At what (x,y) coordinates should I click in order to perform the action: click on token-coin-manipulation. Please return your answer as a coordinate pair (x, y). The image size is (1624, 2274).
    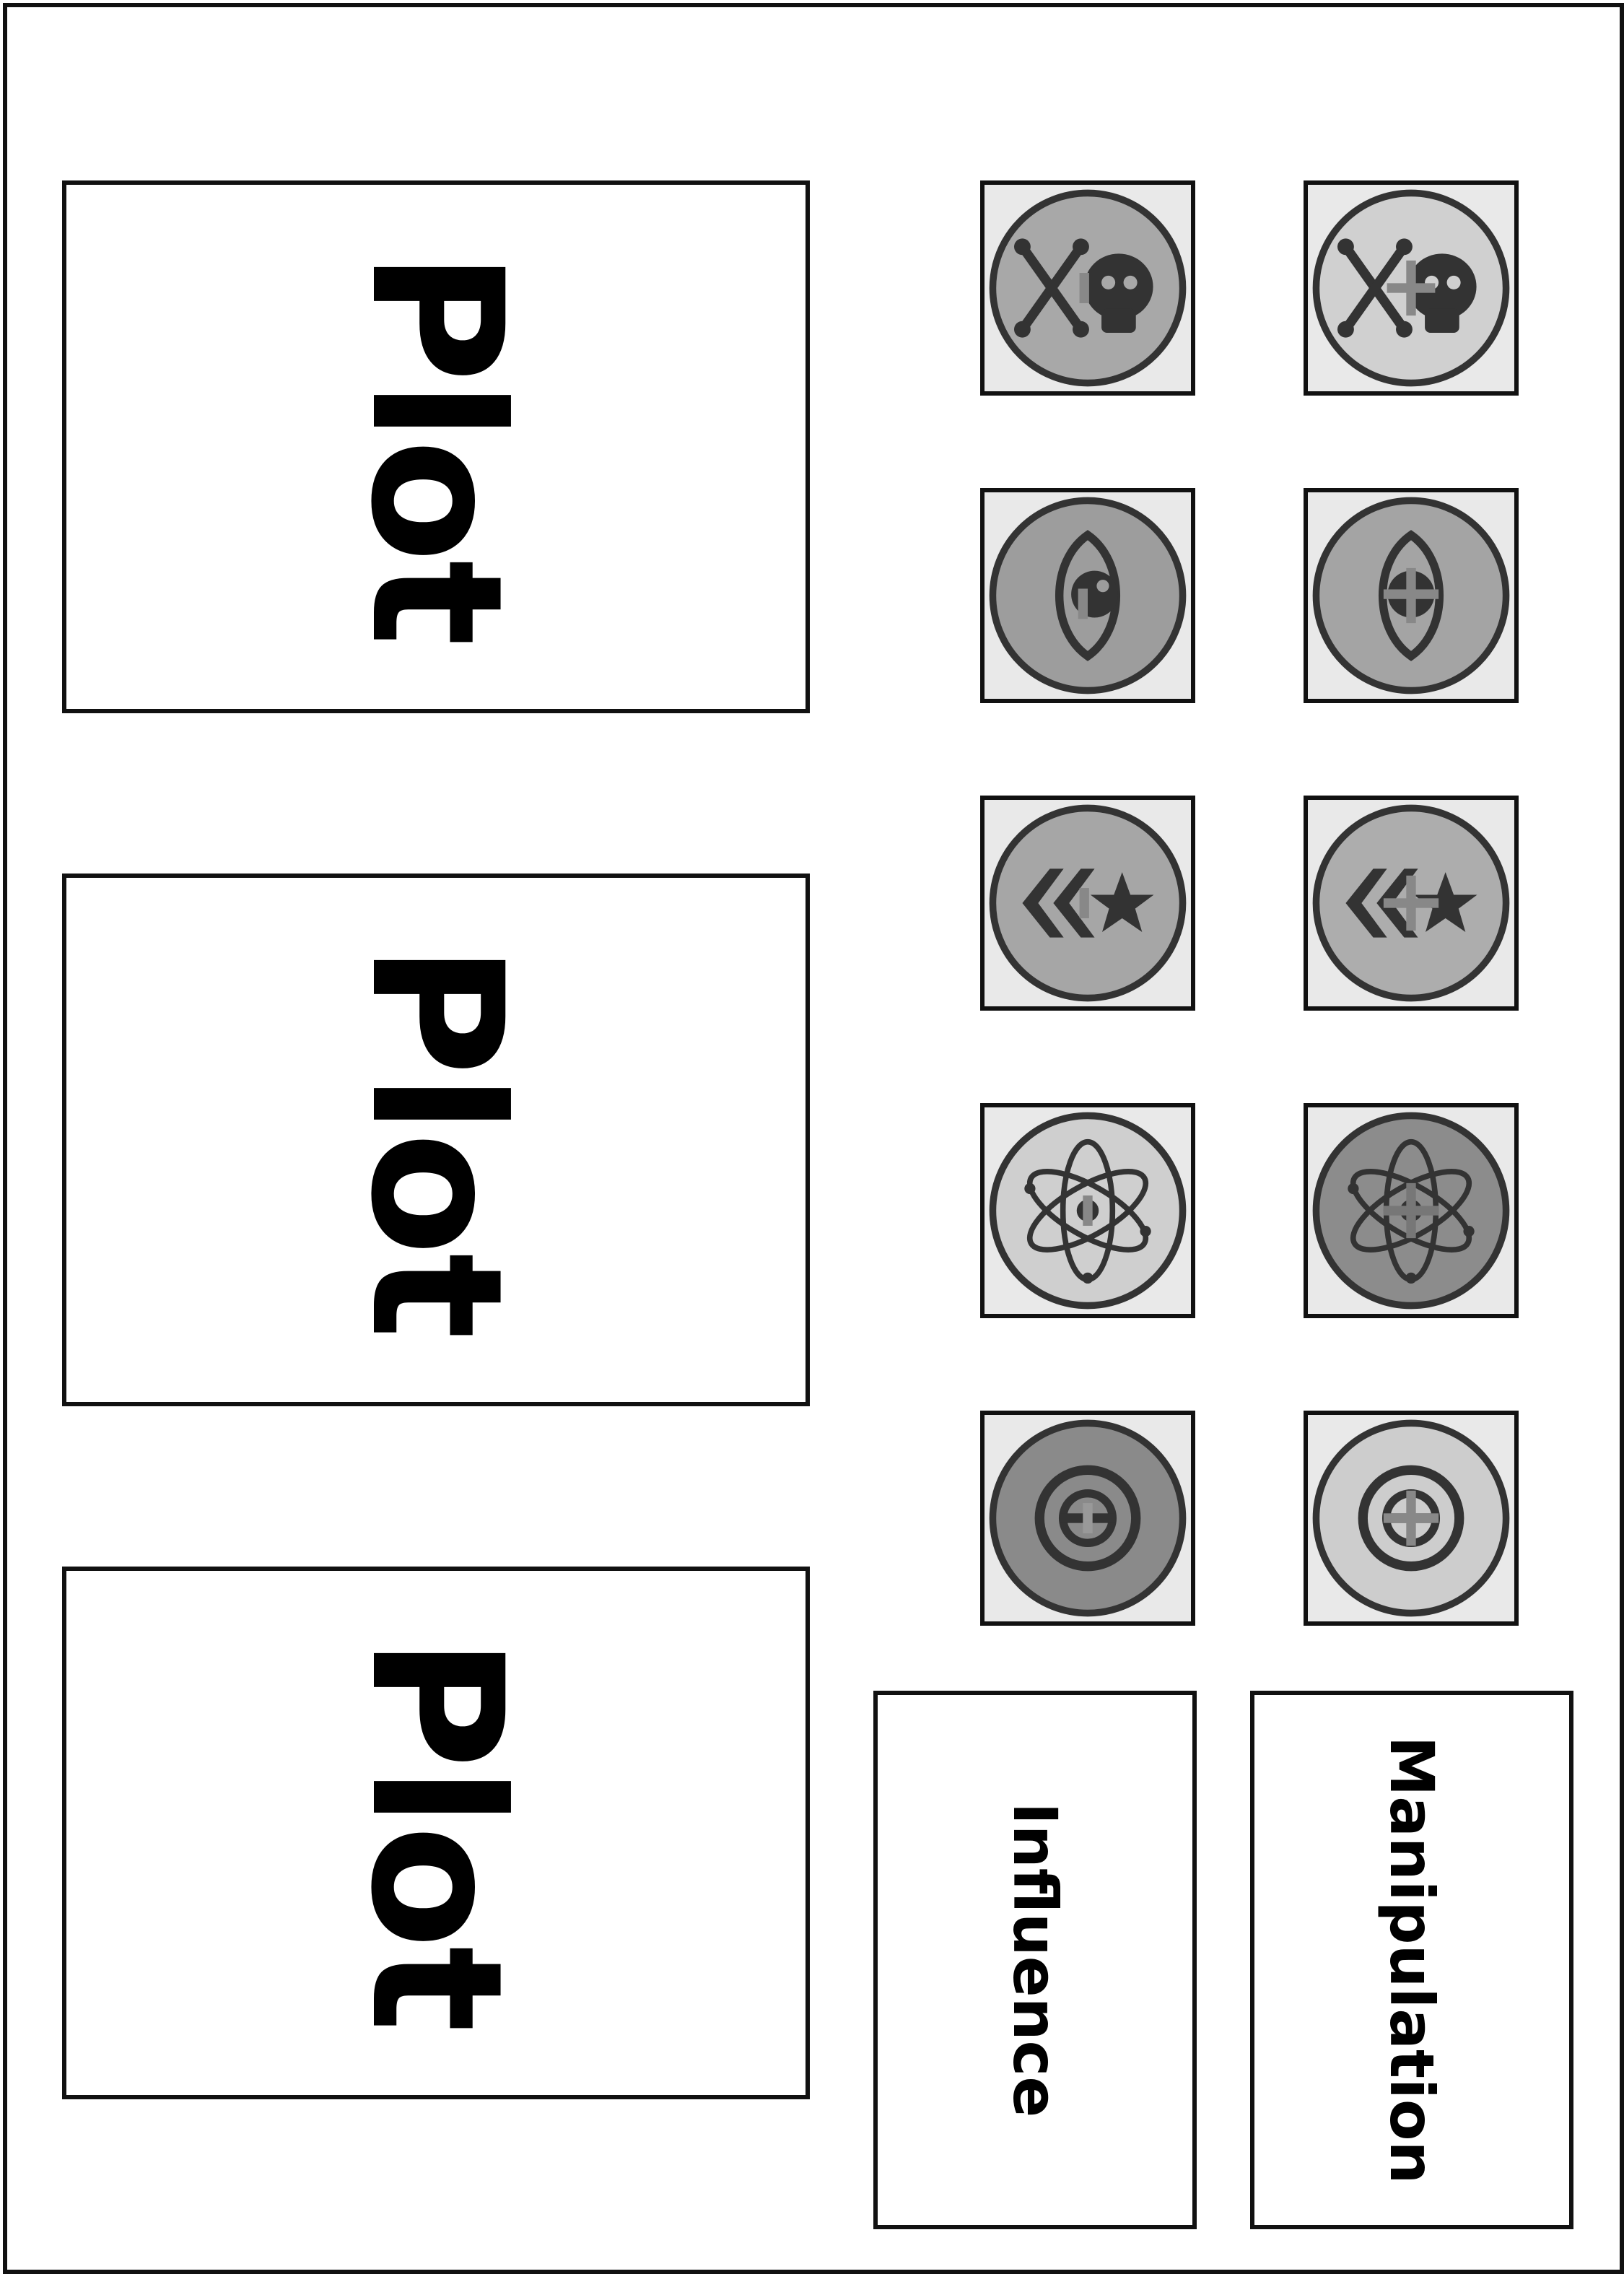
    Looking at the image, I should click on (1411, 1519).